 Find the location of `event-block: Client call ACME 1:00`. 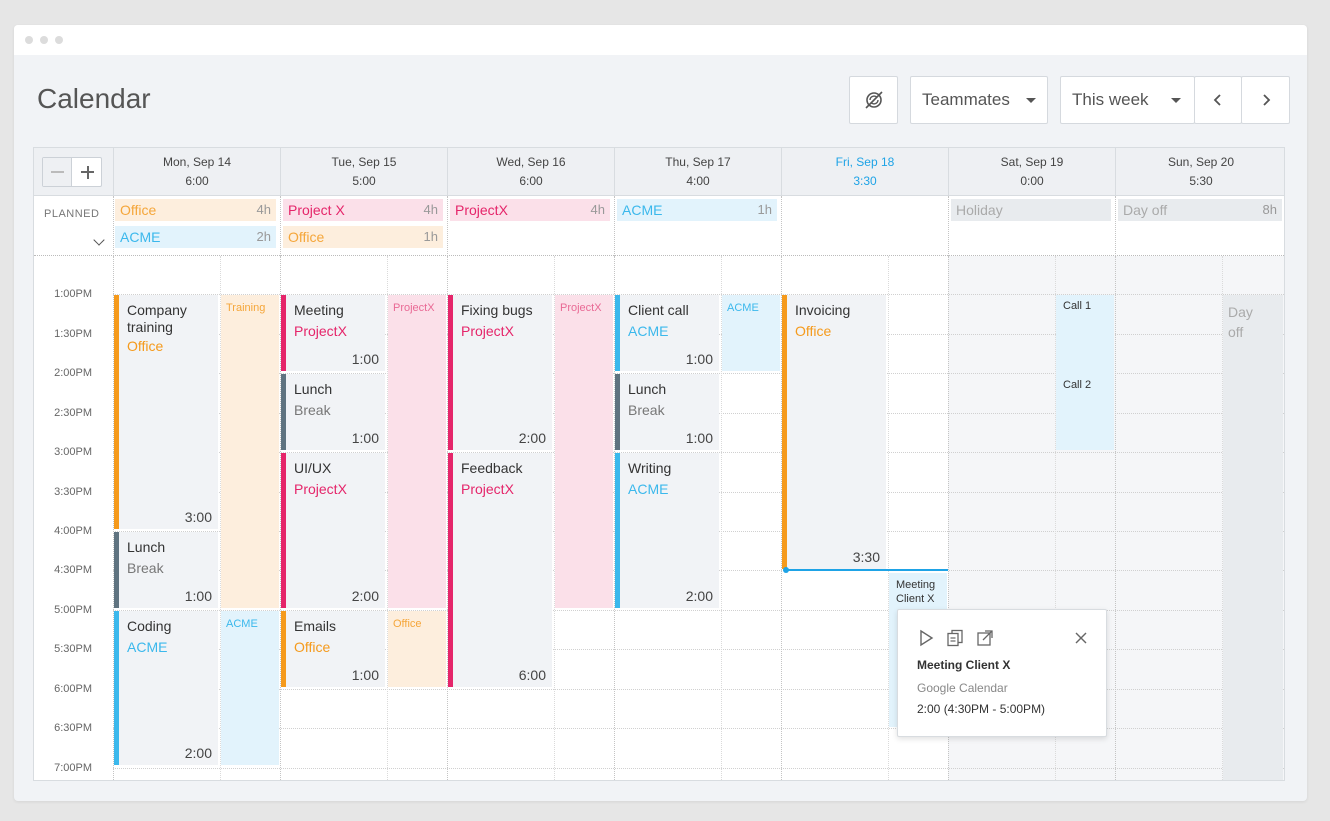

event-block: Client call ACME 1:00 is located at coordinates (667, 333).